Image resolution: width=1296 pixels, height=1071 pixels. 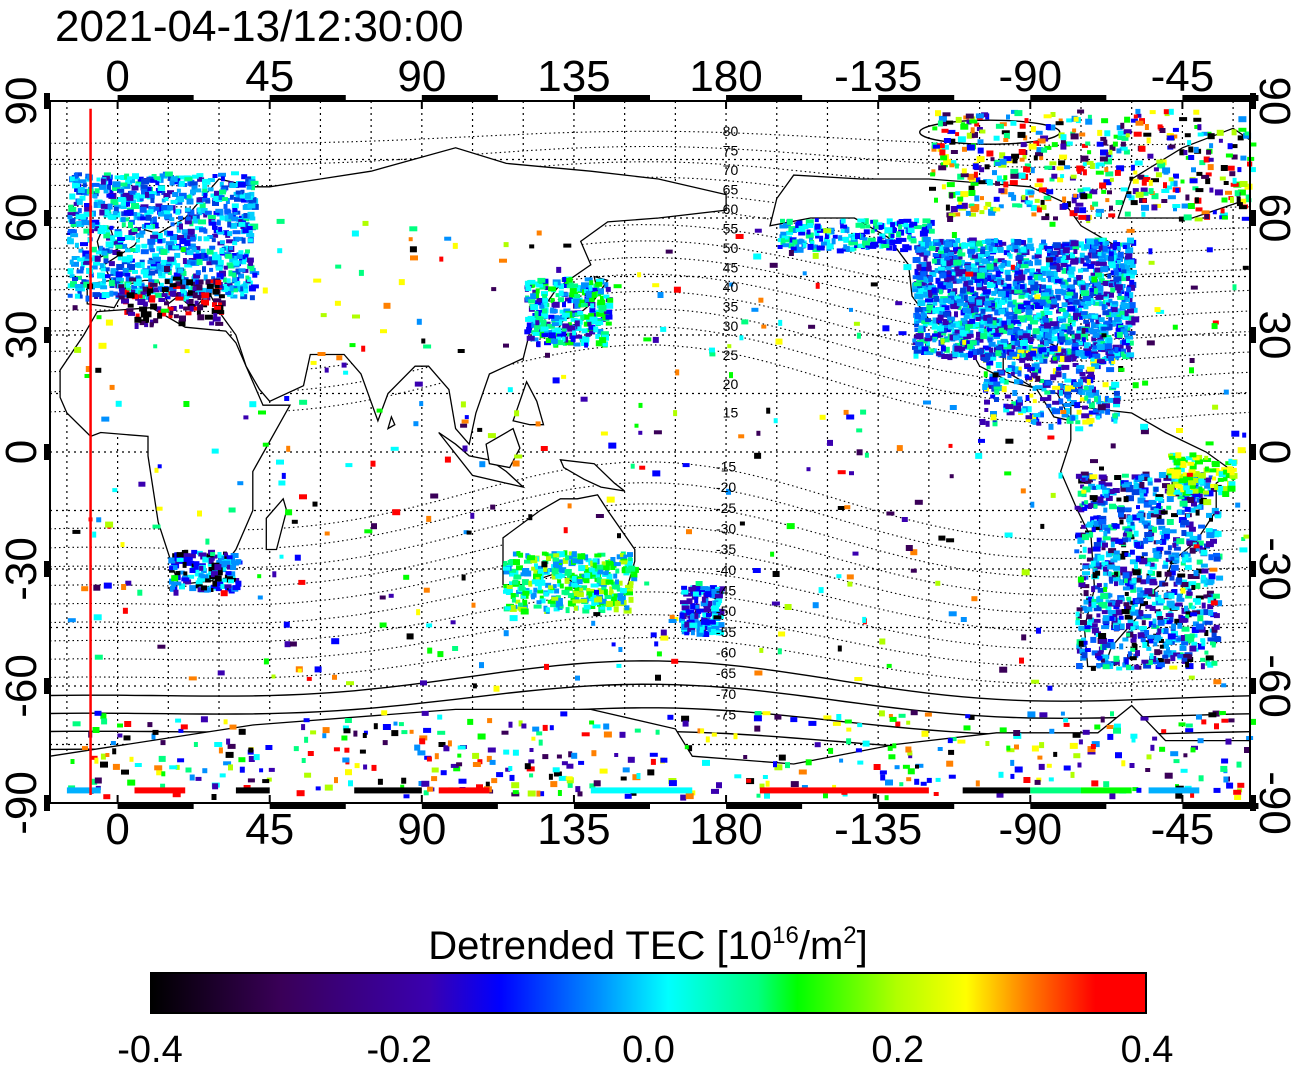 What do you see at coordinates (592, 475) in the screenshot?
I see `coastline` at bounding box center [592, 475].